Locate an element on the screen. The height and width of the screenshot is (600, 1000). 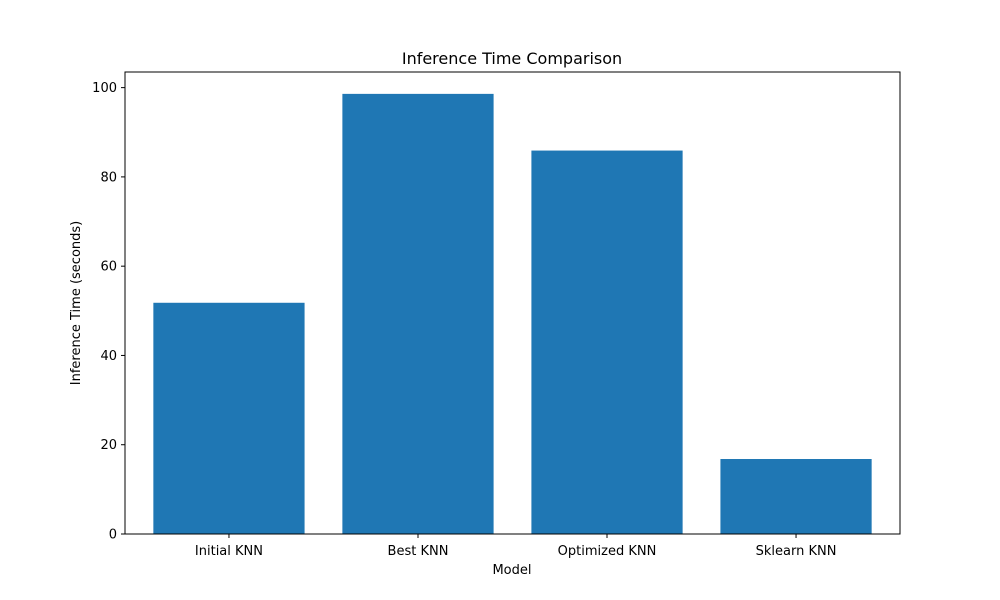
y-tick-label: 80 is located at coordinates (108, 177).